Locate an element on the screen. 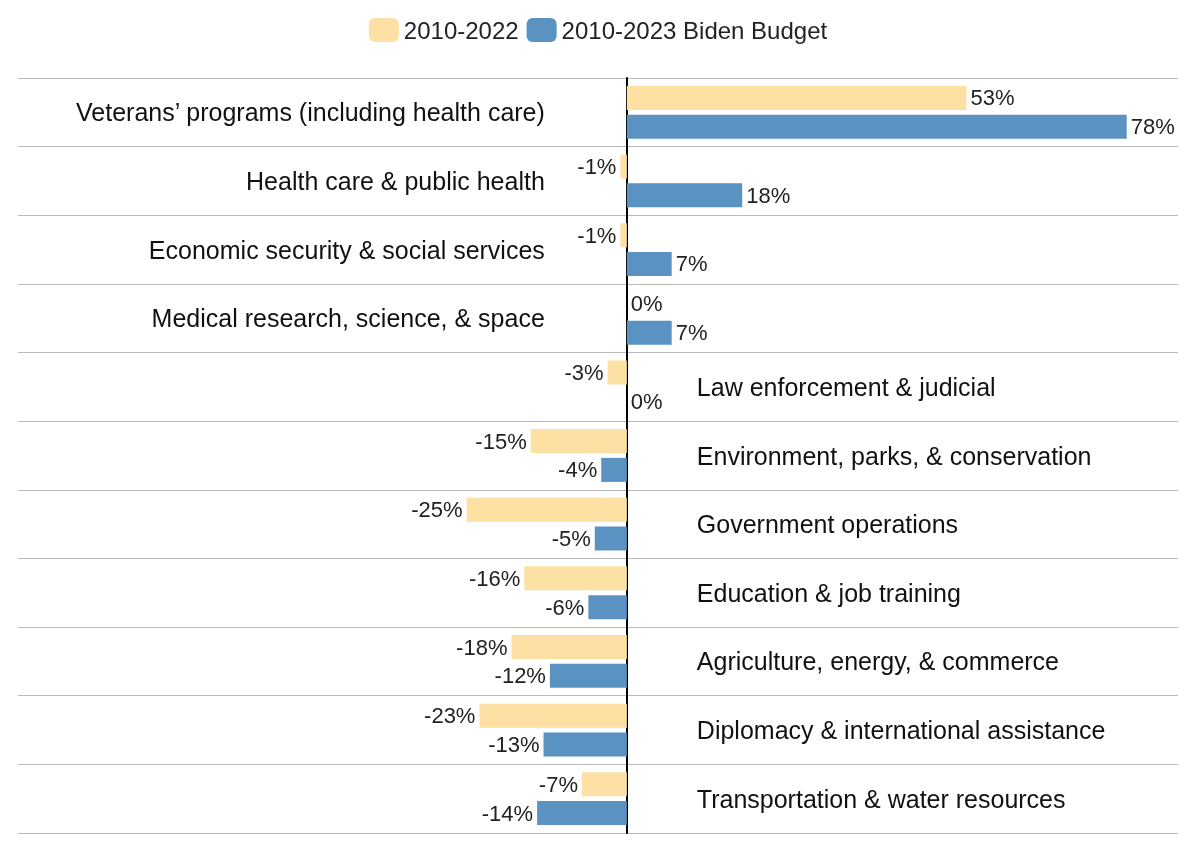 The height and width of the screenshot is (846, 1196). data-label: -4% is located at coordinates (578, 470).